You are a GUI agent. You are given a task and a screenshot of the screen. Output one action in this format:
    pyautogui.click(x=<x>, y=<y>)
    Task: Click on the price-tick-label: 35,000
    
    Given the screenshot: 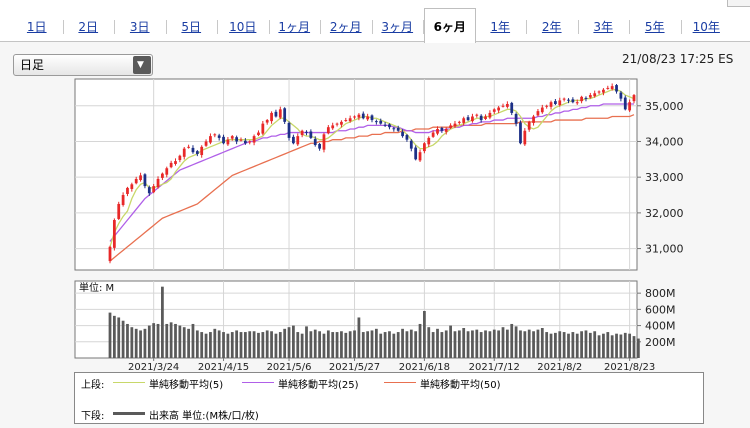 What is the action you would take?
    pyautogui.click(x=664, y=106)
    